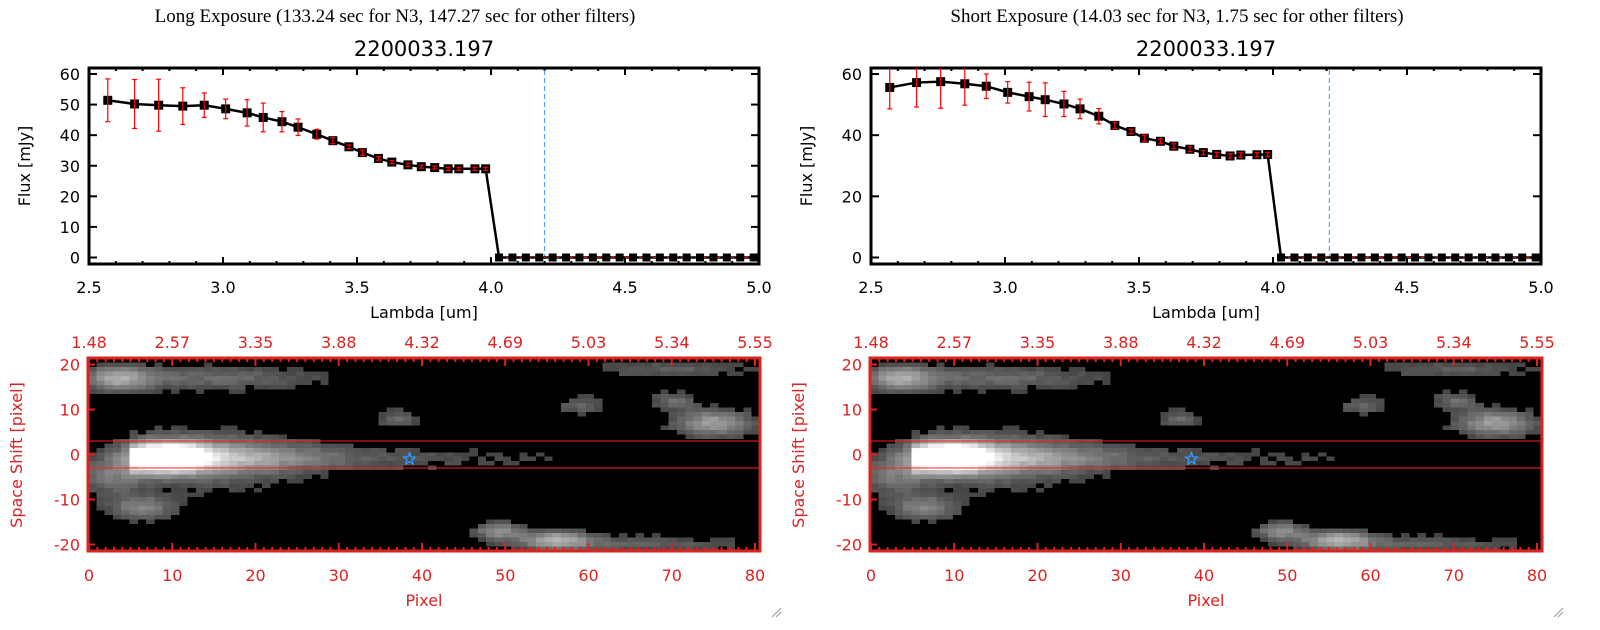  What do you see at coordinates (24, 166) in the screenshot?
I see `left-ylabel: Flux [mJy]` at bounding box center [24, 166].